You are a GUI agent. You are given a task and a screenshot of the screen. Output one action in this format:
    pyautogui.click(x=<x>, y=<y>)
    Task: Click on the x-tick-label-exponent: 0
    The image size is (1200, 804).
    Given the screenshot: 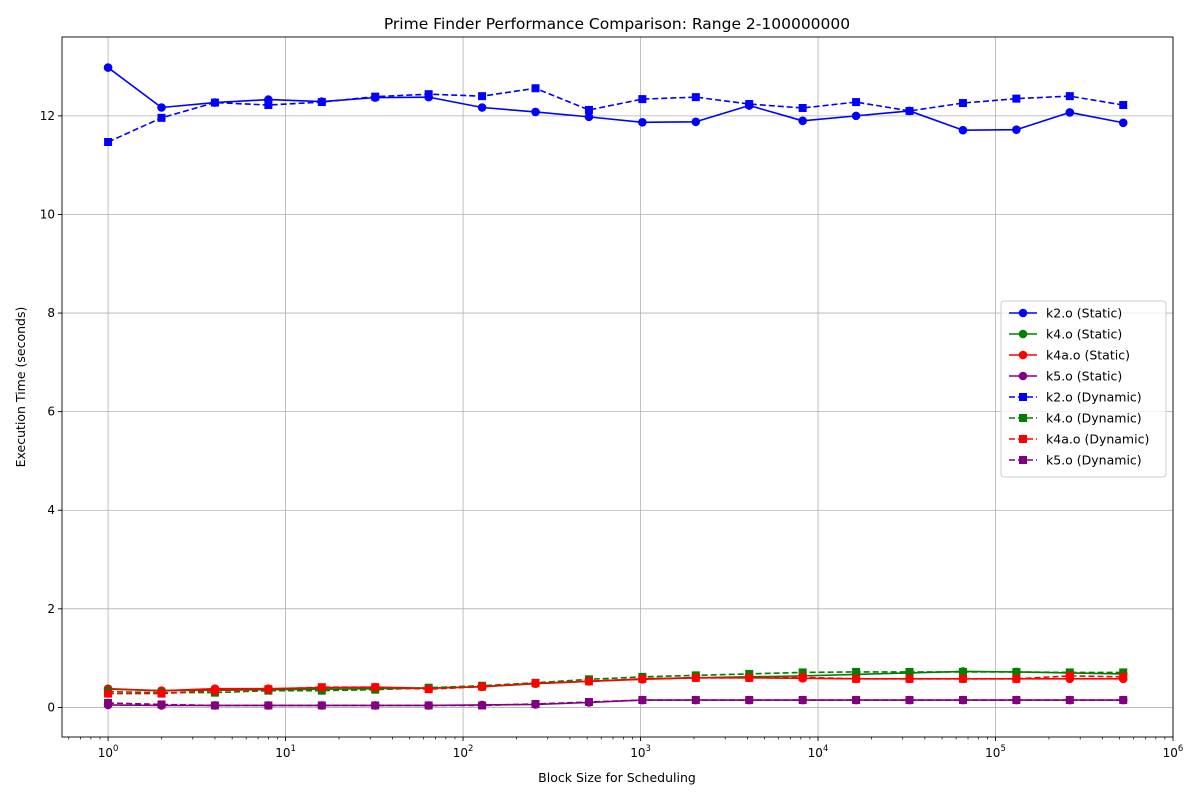 What is the action you would take?
    pyautogui.click(x=115, y=749)
    